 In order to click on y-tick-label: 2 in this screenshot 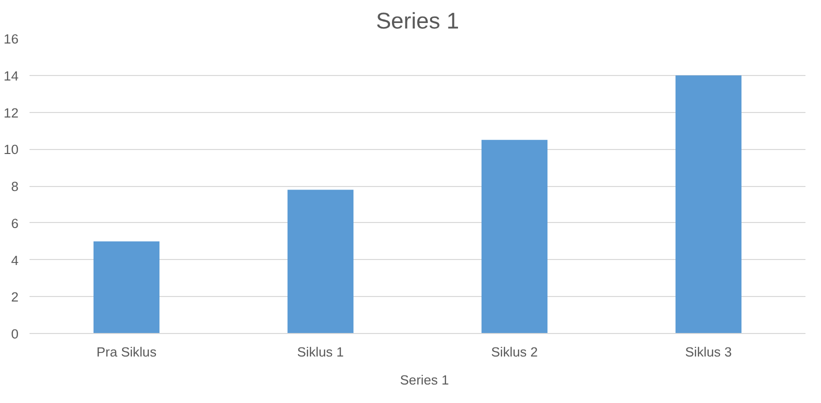, I will do `click(15, 297)`.